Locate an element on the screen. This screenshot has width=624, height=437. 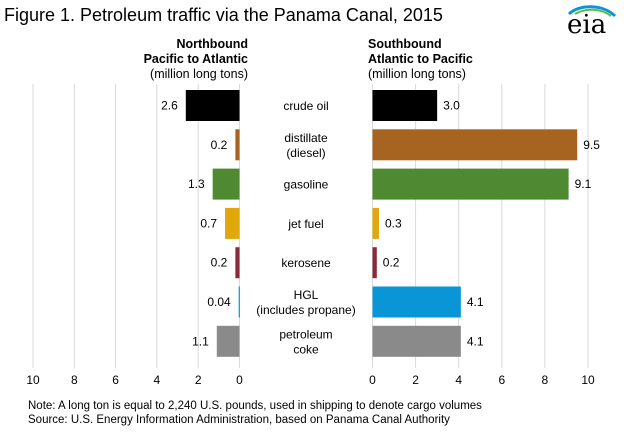
tick-label-right: 2 is located at coordinates (415, 380).